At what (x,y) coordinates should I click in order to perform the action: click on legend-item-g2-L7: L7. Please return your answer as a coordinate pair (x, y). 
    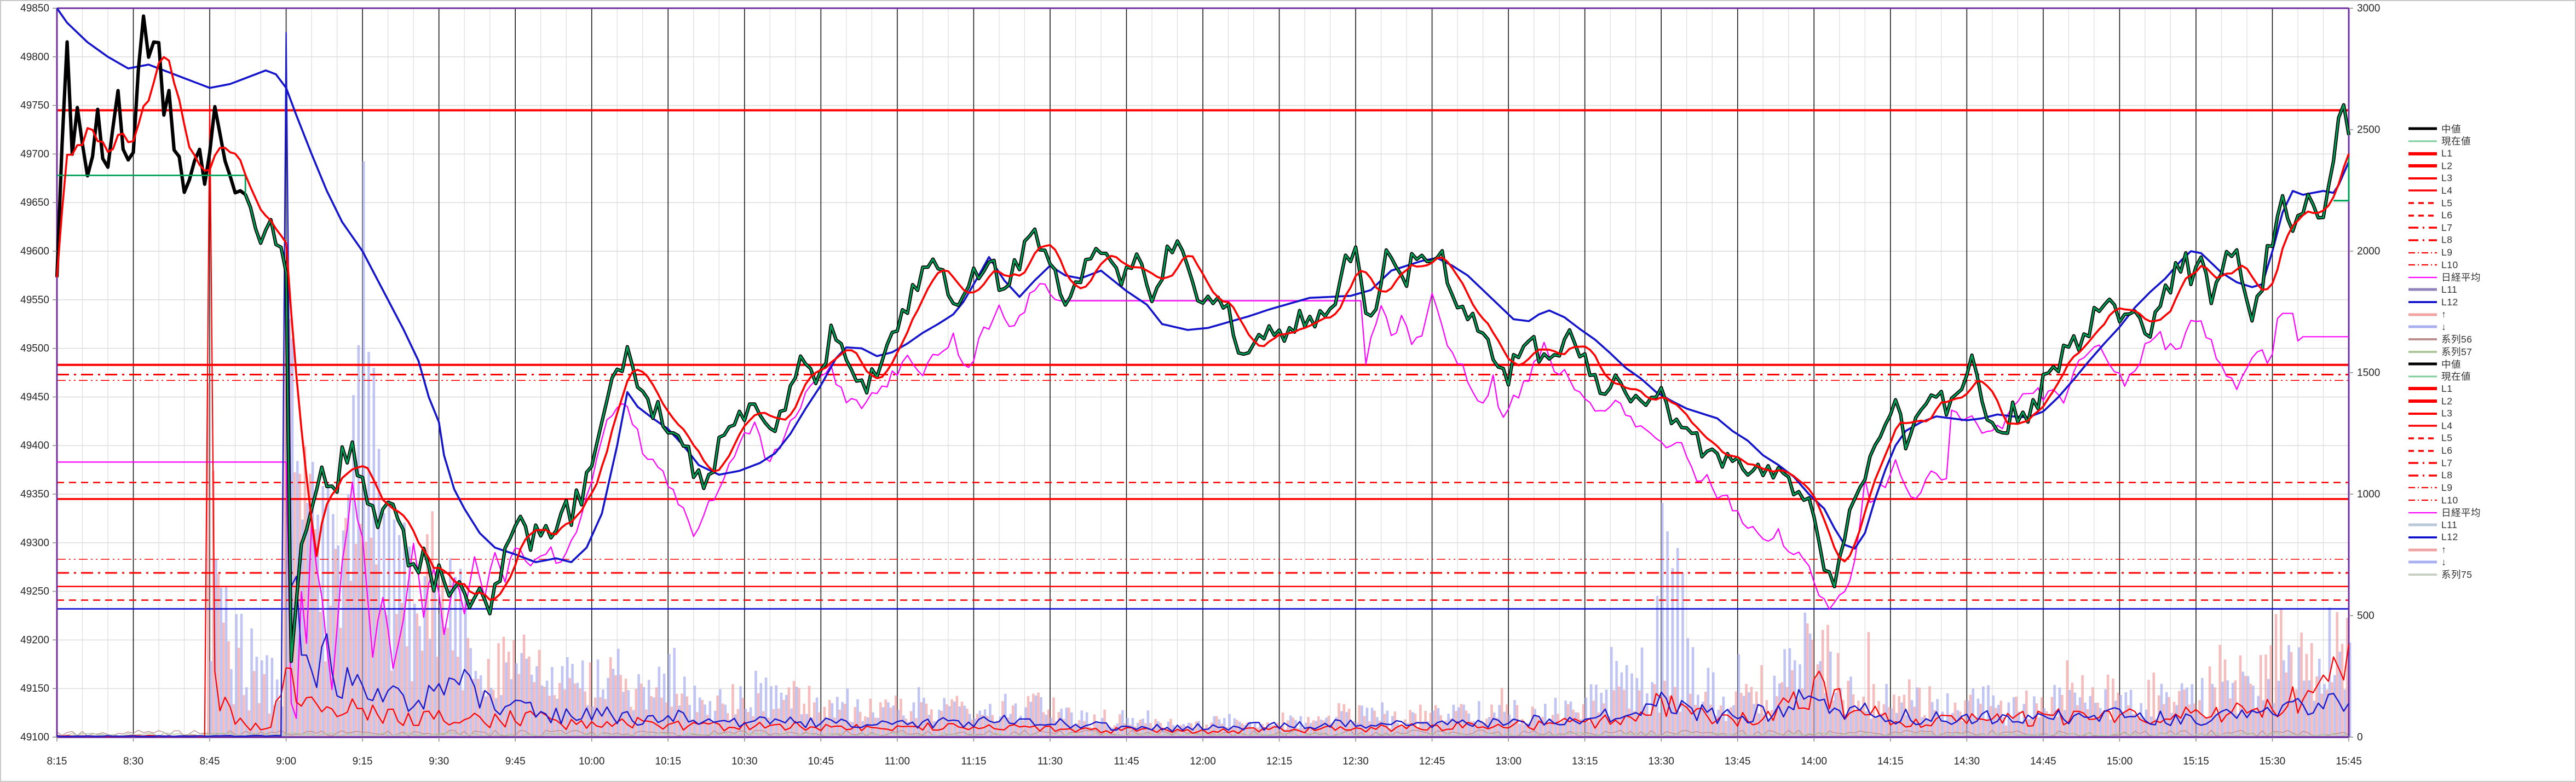
    Looking at the image, I should click on (2444, 463).